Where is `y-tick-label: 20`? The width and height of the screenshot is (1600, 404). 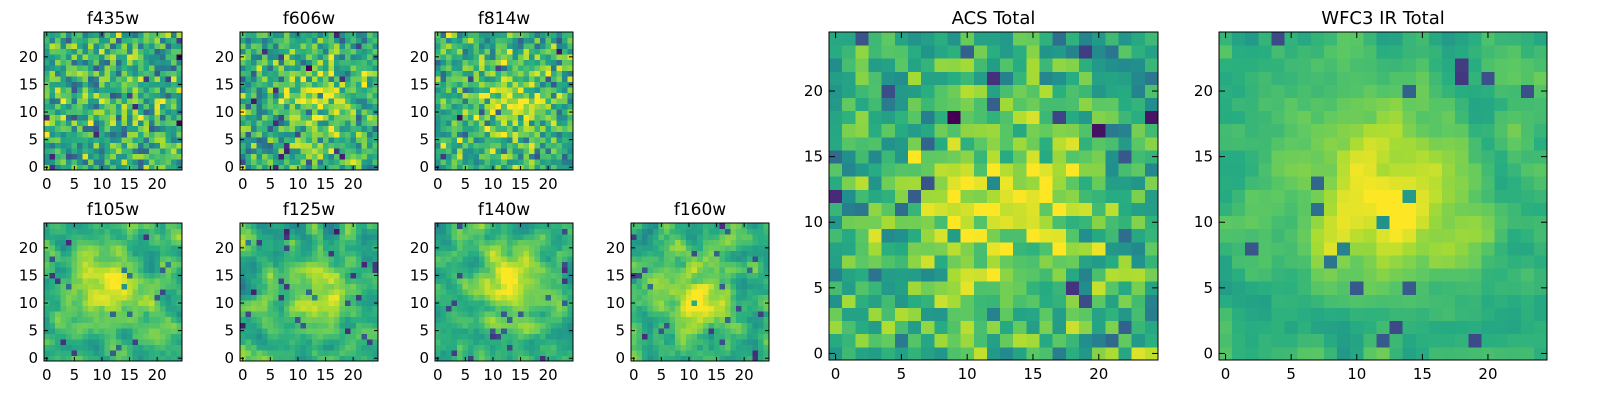 y-tick-label: 20 is located at coordinates (28, 57).